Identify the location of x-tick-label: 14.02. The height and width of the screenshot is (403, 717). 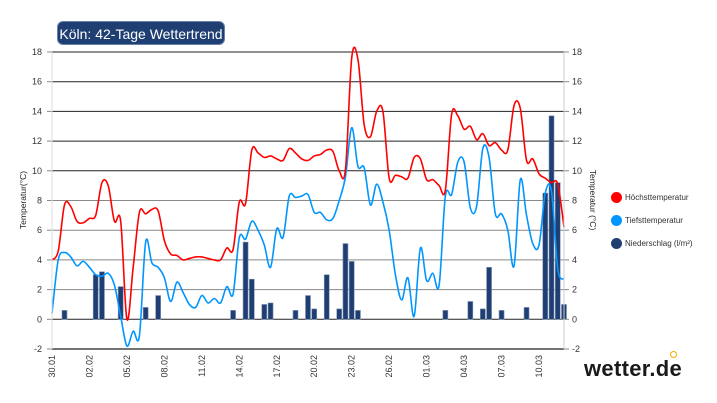
(239, 366).